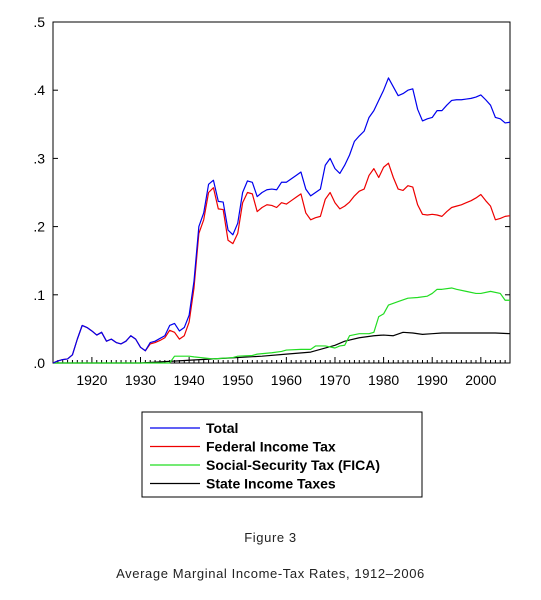 This screenshot has height=600, width=541. What do you see at coordinates (140, 380) in the screenshot?
I see `x-tick-label: 1930` at bounding box center [140, 380].